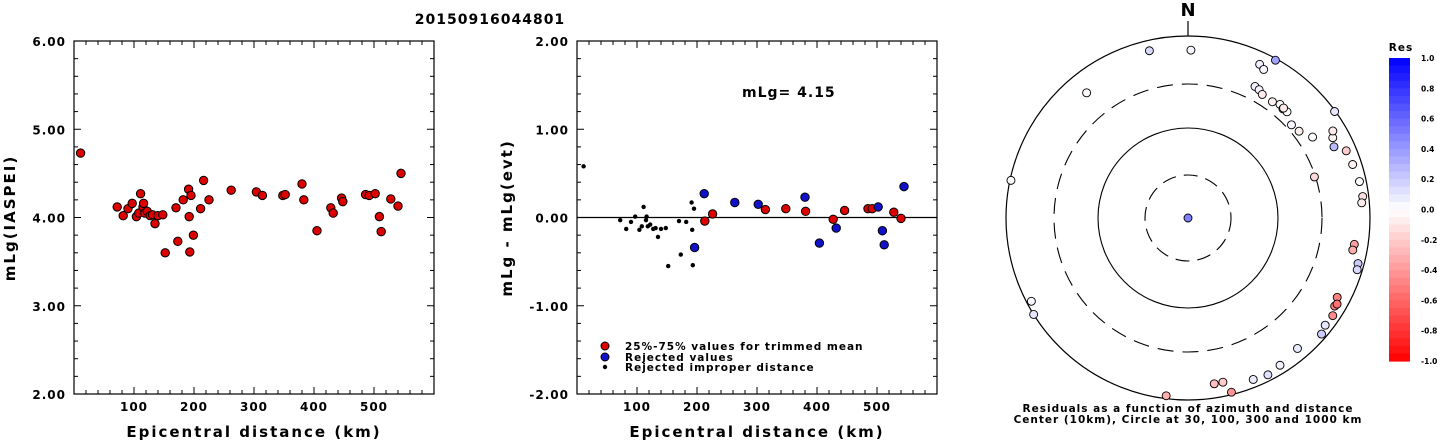 The height and width of the screenshot is (441, 1437). What do you see at coordinates (254, 407) in the screenshot?
I see `x-tick-label: 300` at bounding box center [254, 407].